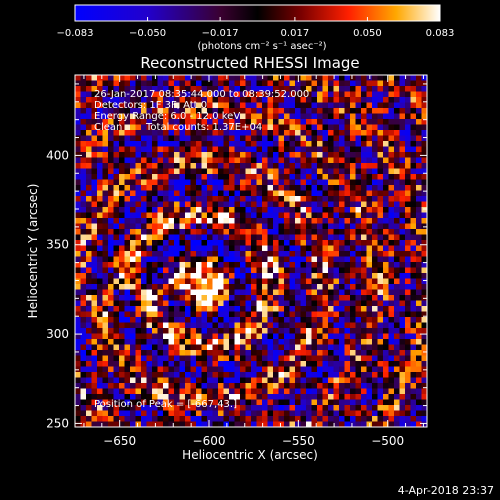  I want to click on y-tick-label: 250, so click(57, 423).